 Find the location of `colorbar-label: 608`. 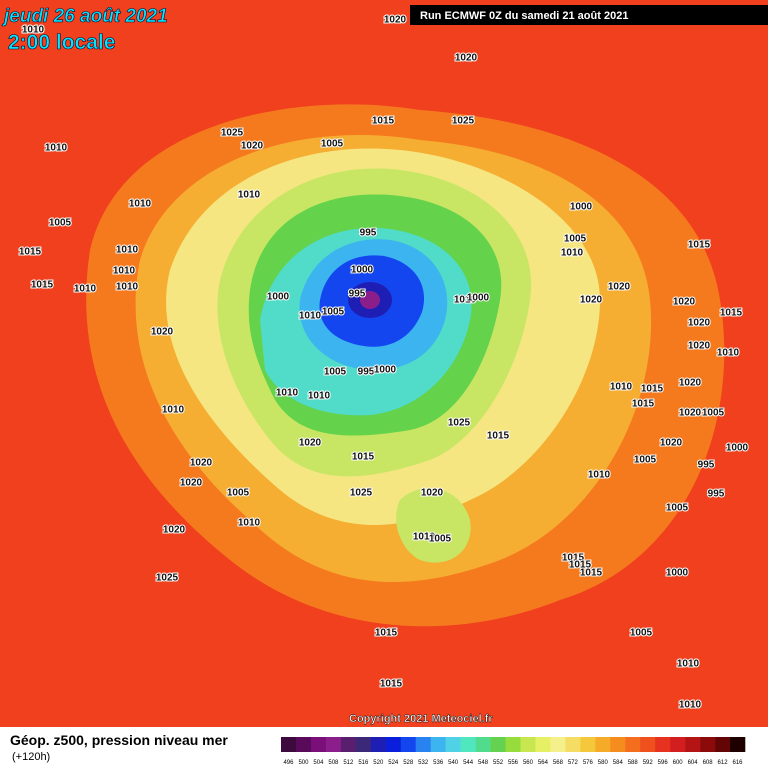

colorbar-label: 608 is located at coordinates (708, 763).